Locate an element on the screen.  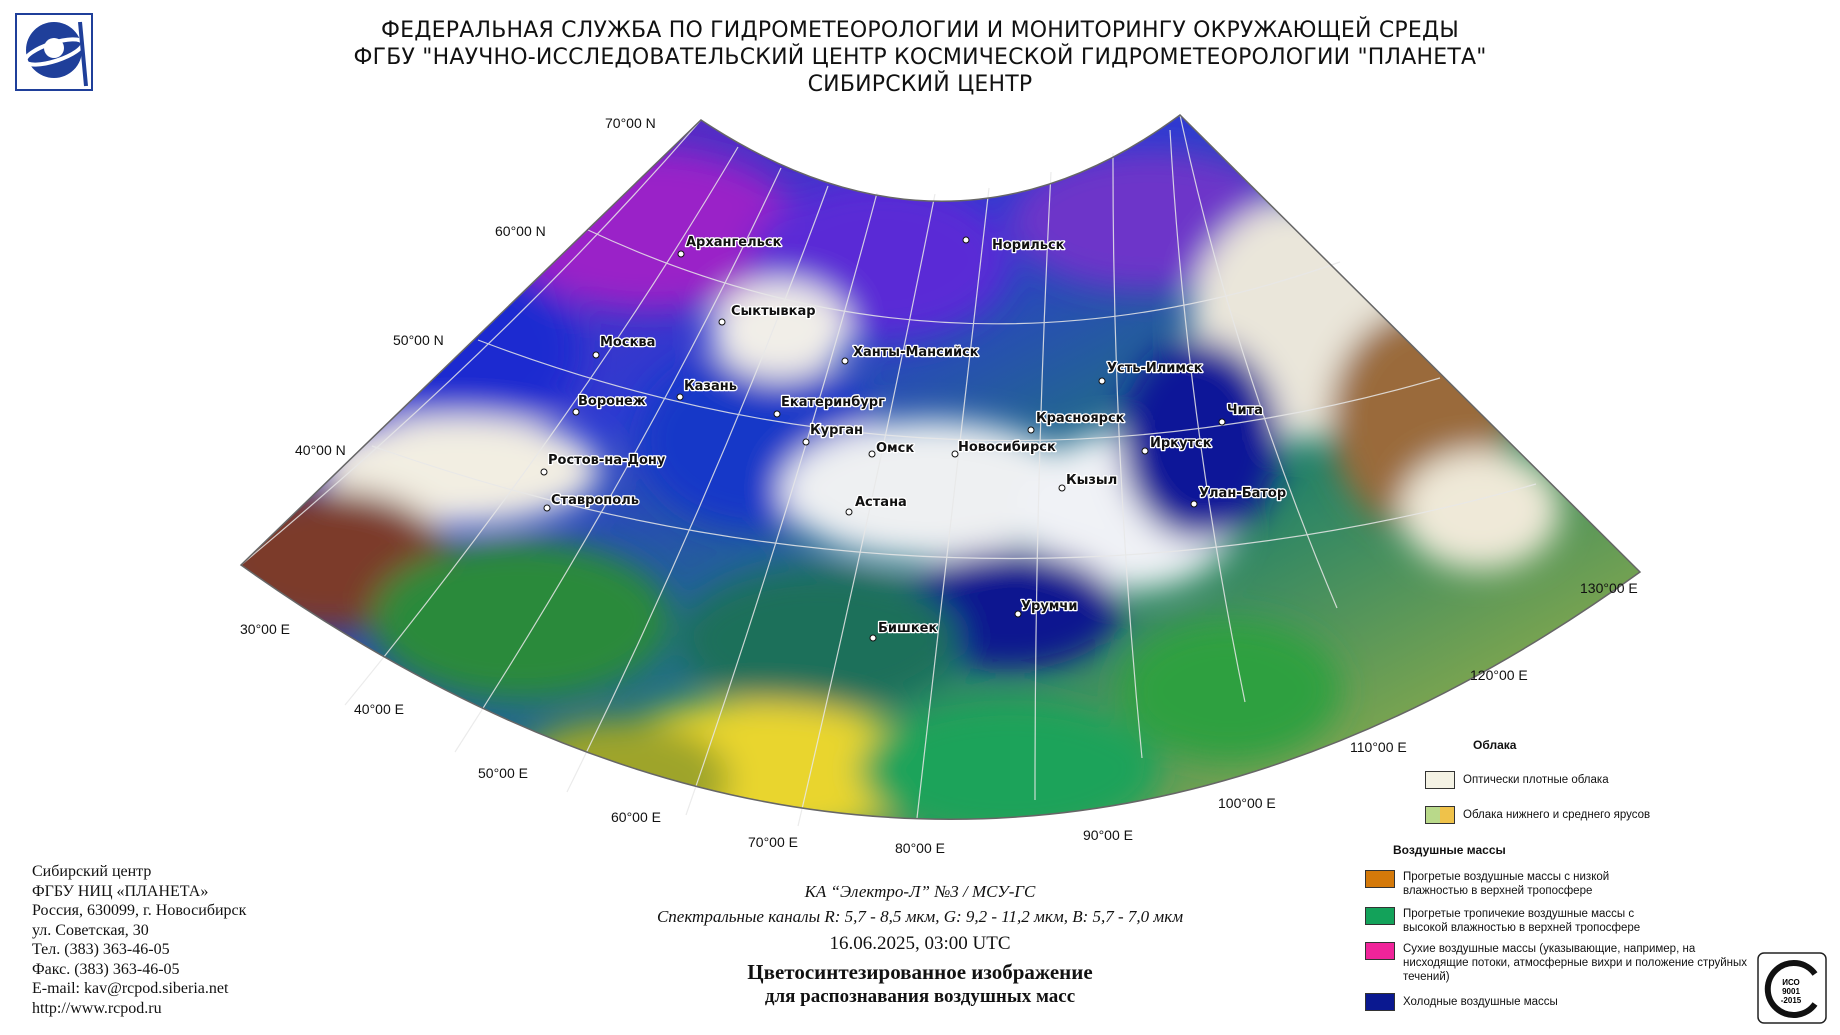
city-marker: Улан-Батор is located at coordinates (1238, 496).